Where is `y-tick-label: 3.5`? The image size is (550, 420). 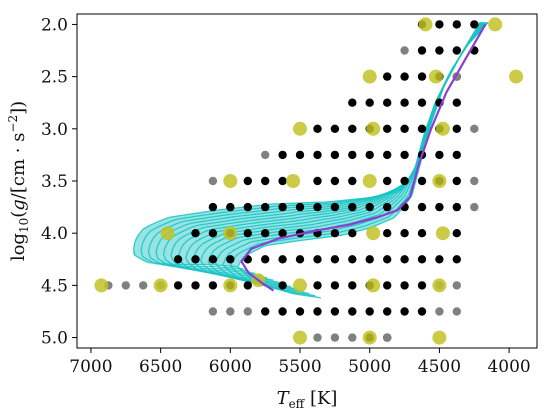 y-tick-label: 3.5 is located at coordinates (54, 182).